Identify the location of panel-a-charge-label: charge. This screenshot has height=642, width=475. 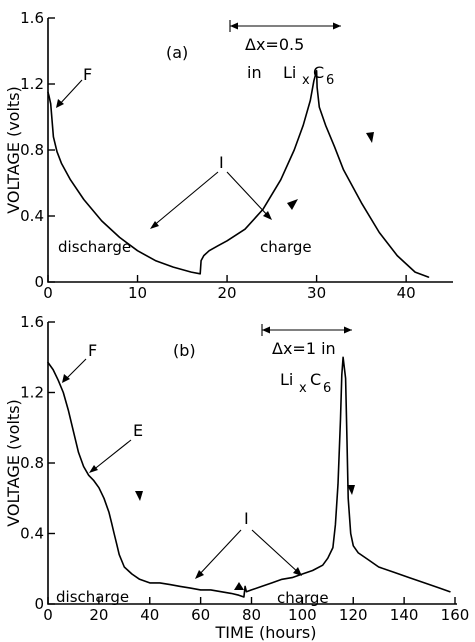
(286, 247).